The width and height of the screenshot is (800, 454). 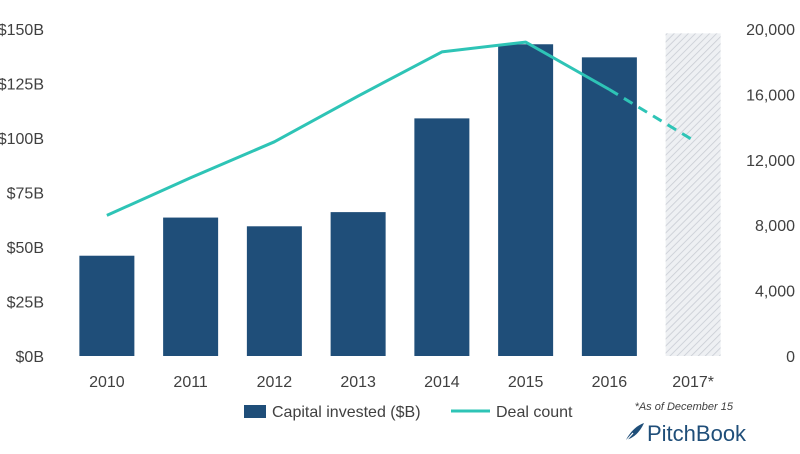 I want to click on x-tick-label: 2017*, so click(x=693, y=382).